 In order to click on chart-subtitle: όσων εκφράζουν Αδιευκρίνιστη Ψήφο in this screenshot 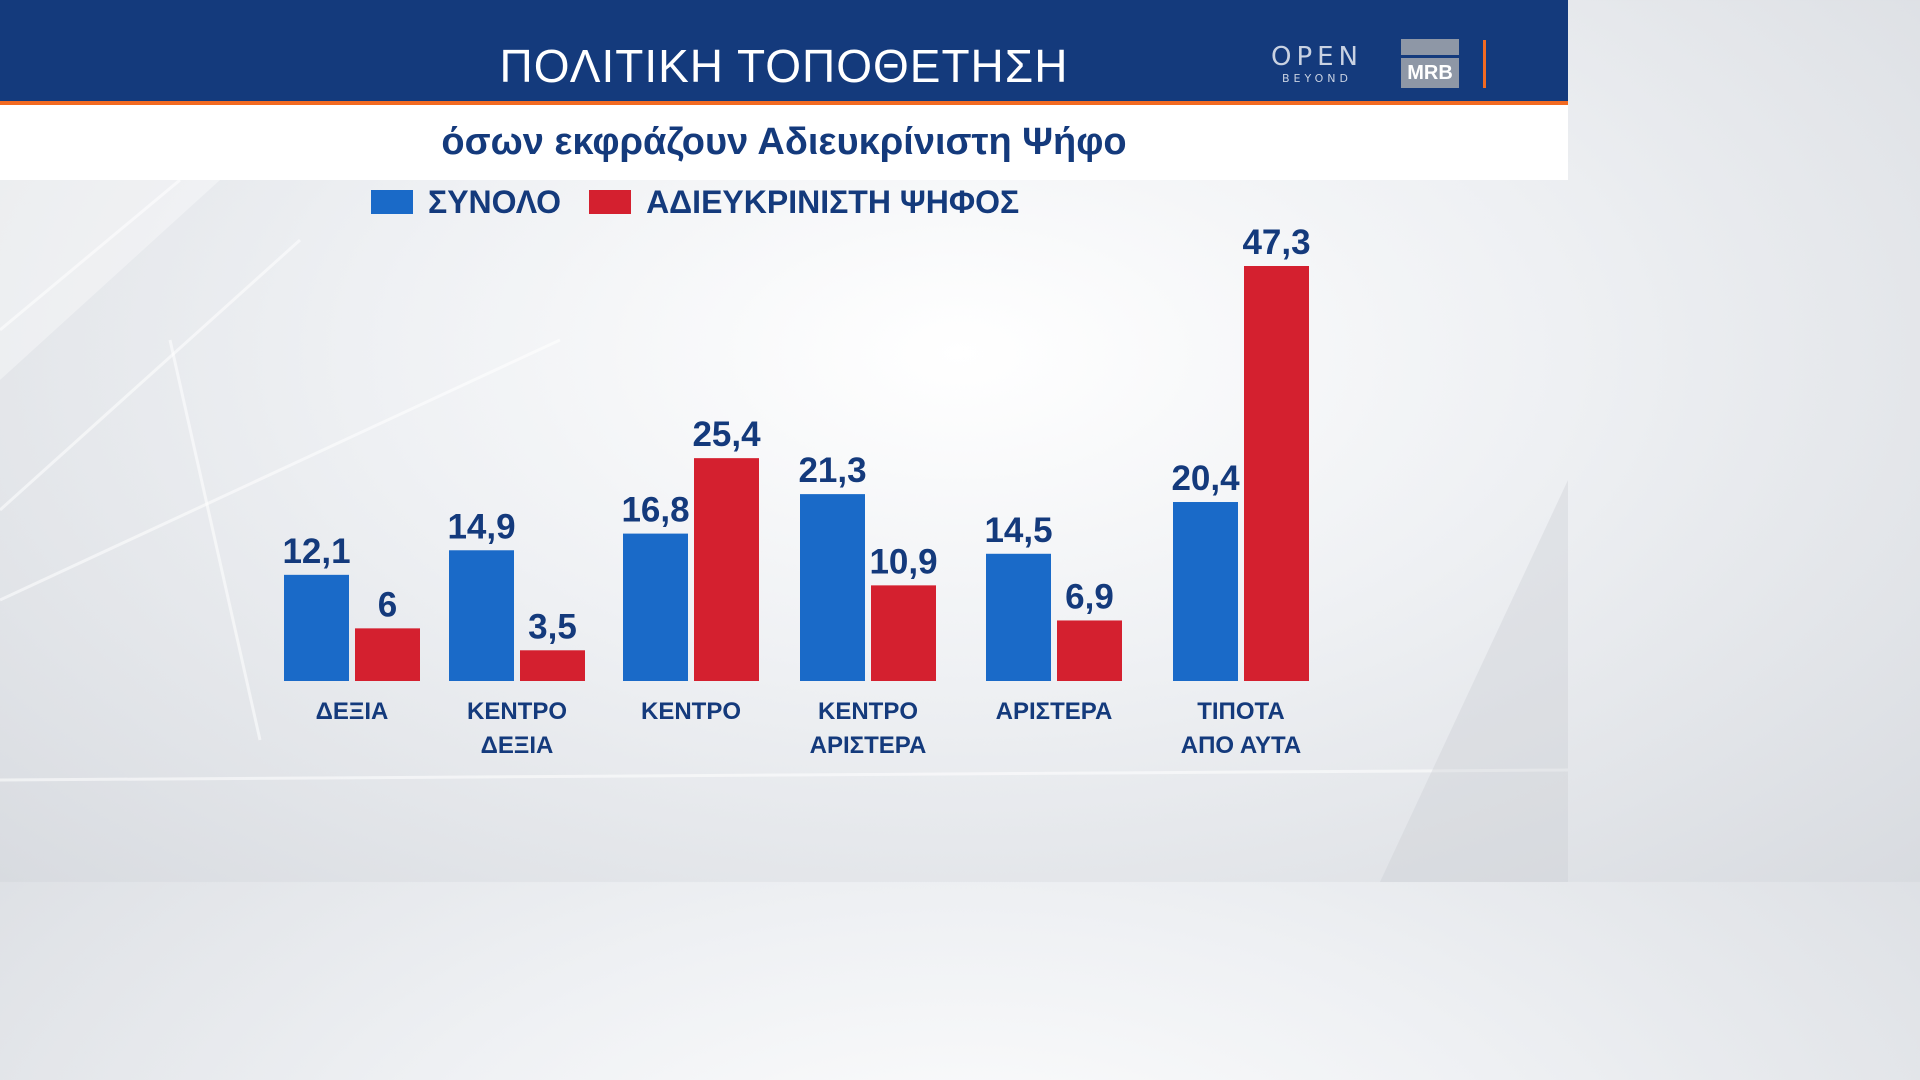, I will do `click(784, 142)`.